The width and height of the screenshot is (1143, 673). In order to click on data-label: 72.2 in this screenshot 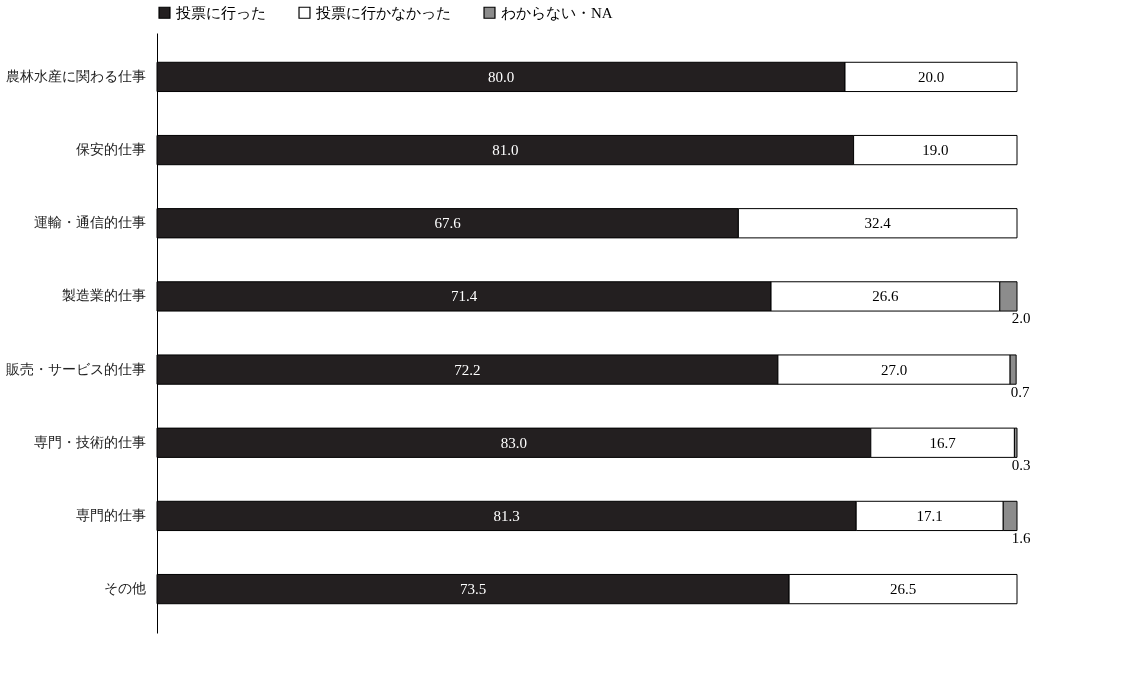, I will do `click(467, 369)`.